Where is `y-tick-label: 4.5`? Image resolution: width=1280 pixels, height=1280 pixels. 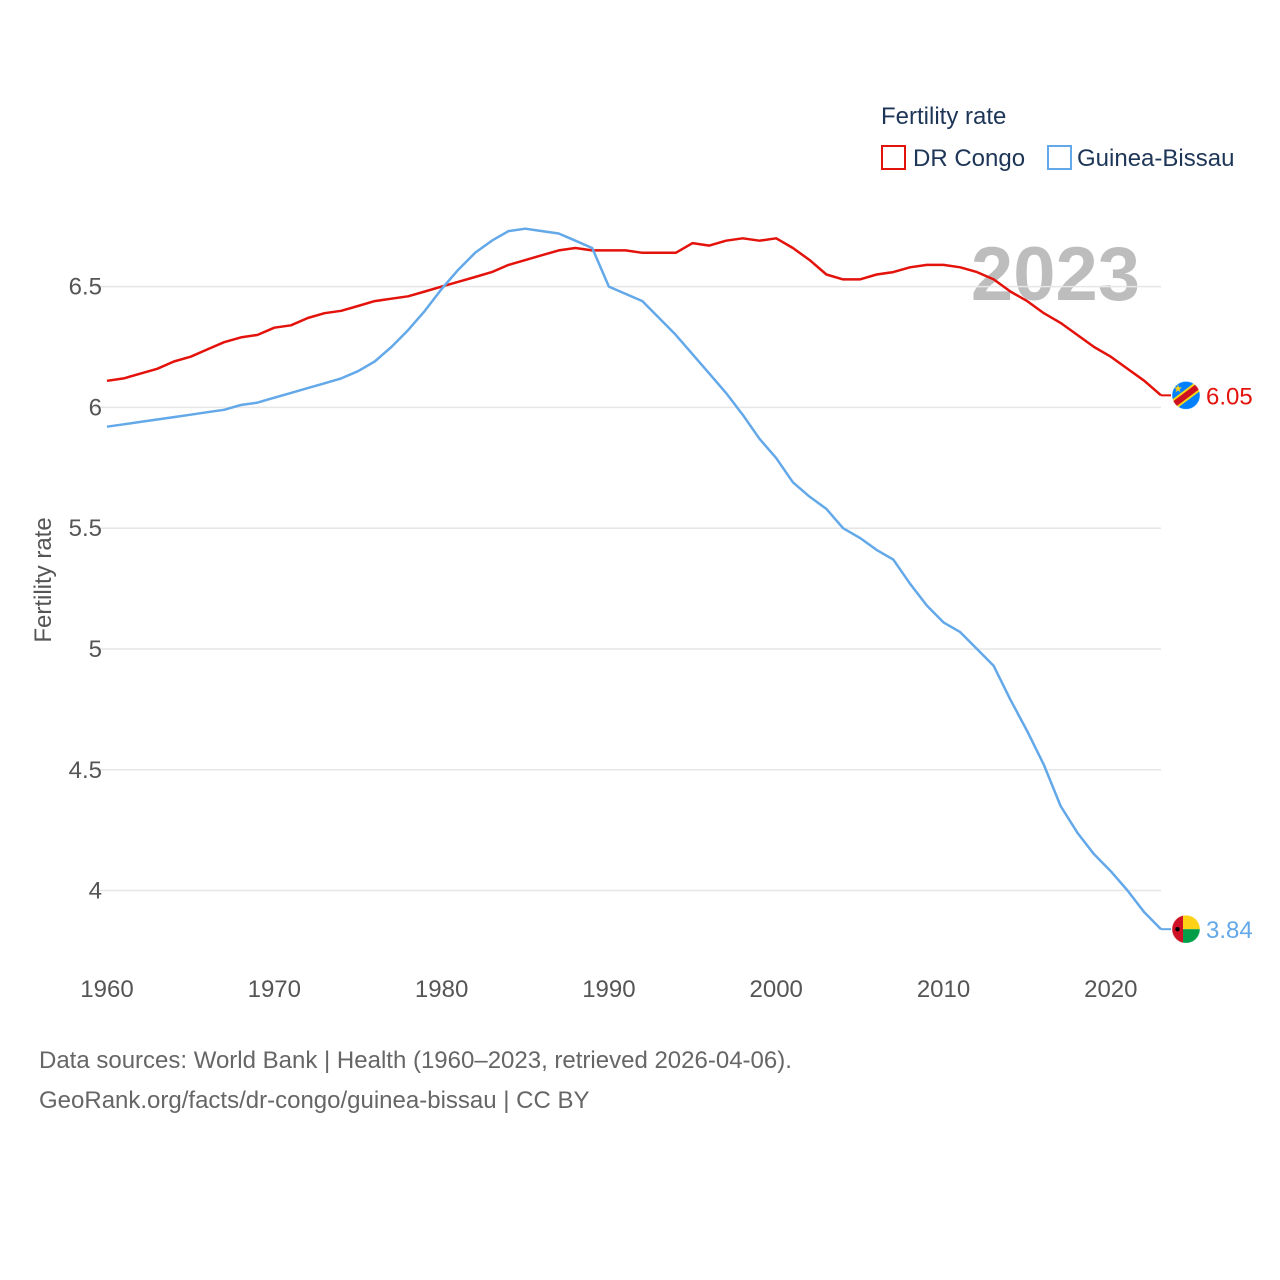 y-tick-label: 4.5 is located at coordinates (85, 770).